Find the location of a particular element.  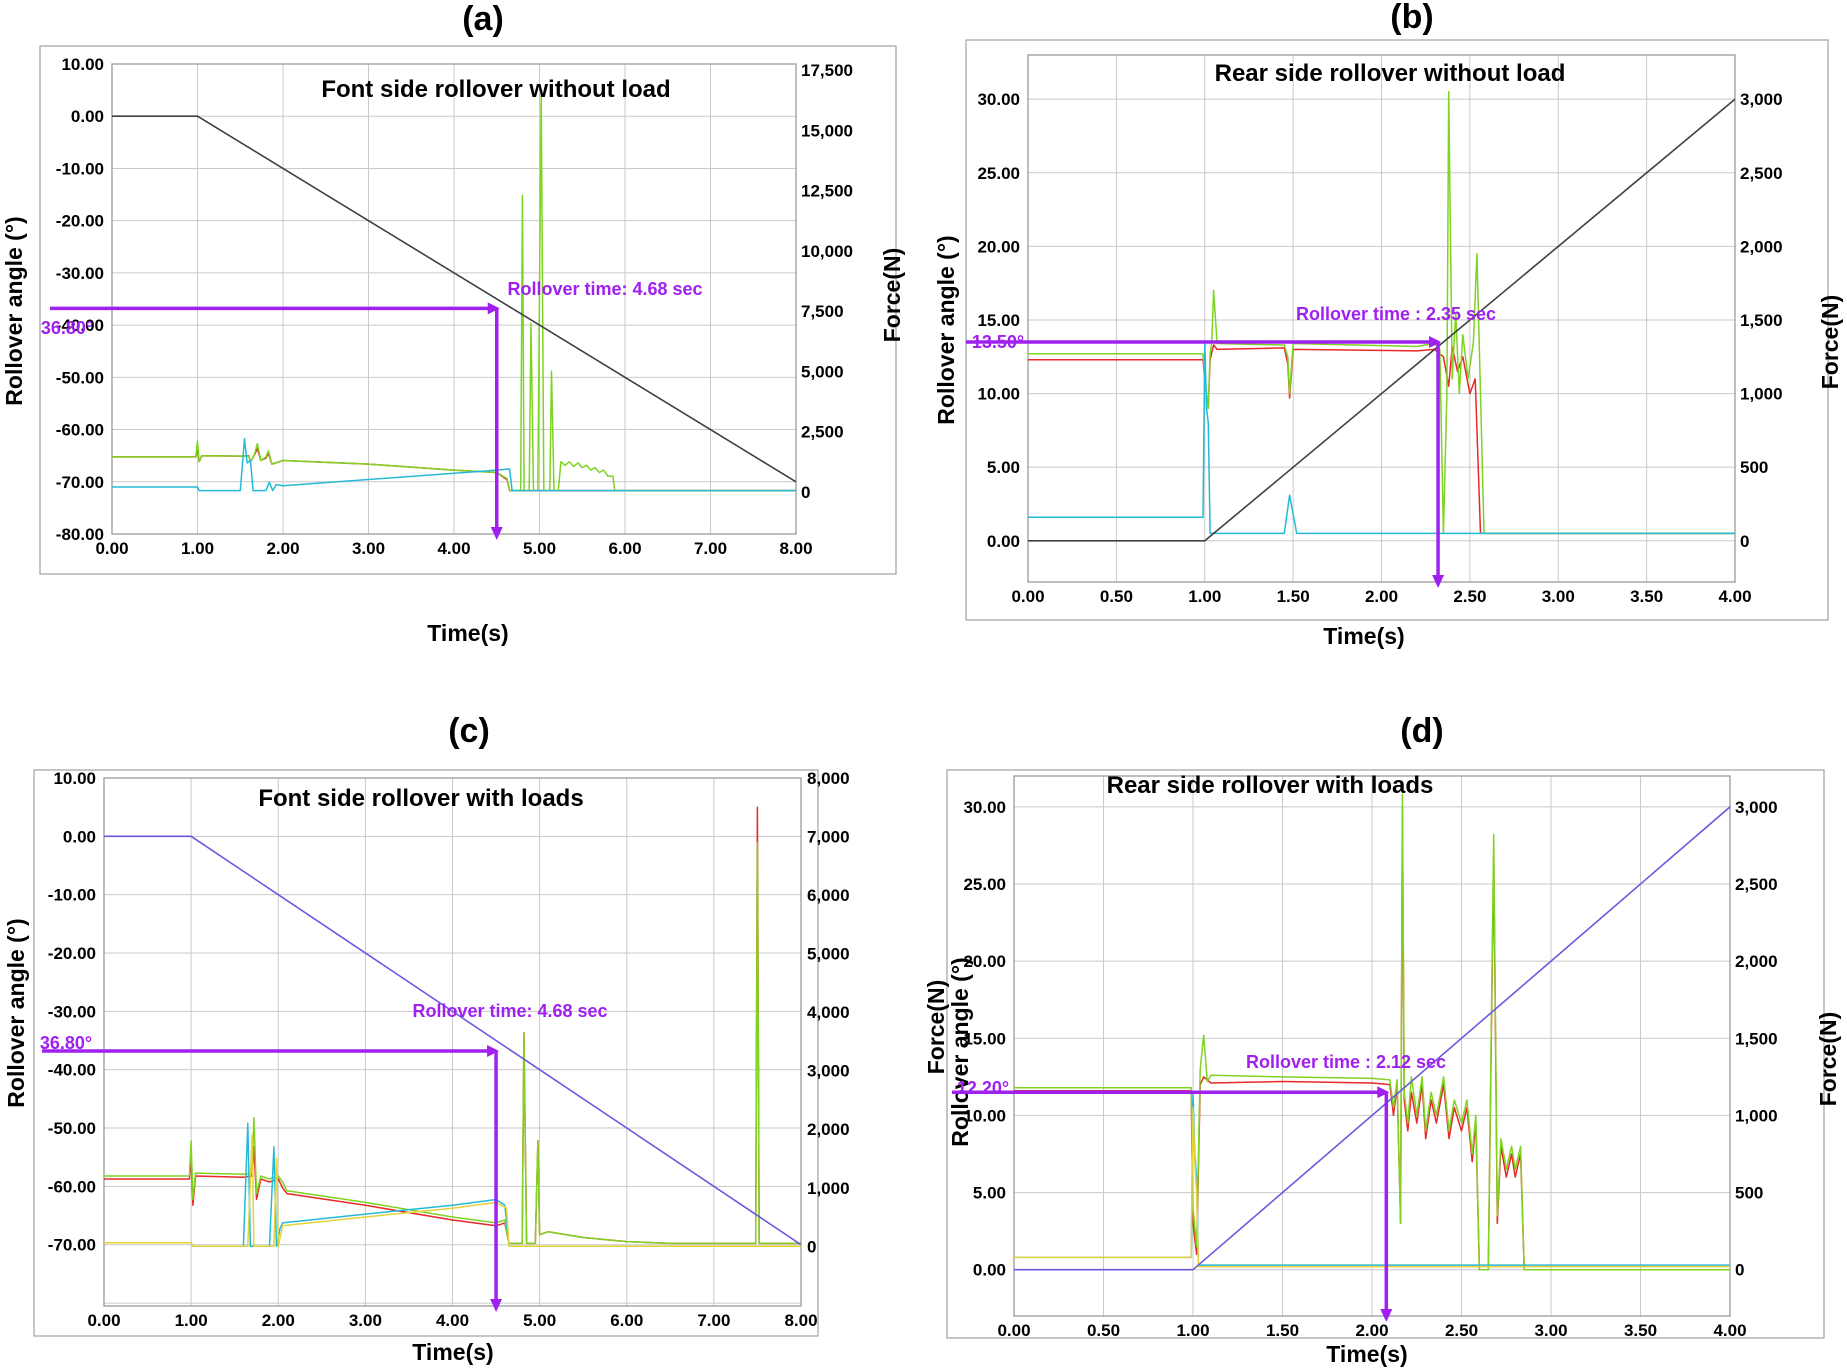

plot-area is located at coordinates (1381, 318).